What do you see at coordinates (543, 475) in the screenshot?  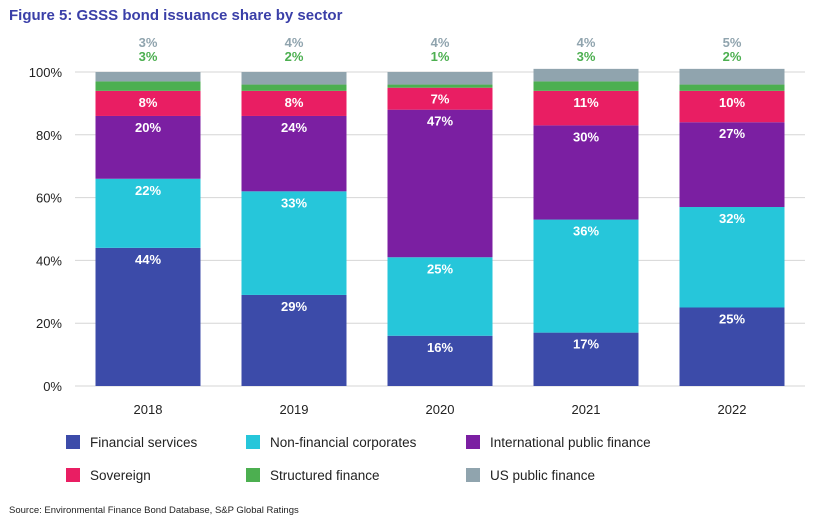 I see `legend-label: US public finance` at bounding box center [543, 475].